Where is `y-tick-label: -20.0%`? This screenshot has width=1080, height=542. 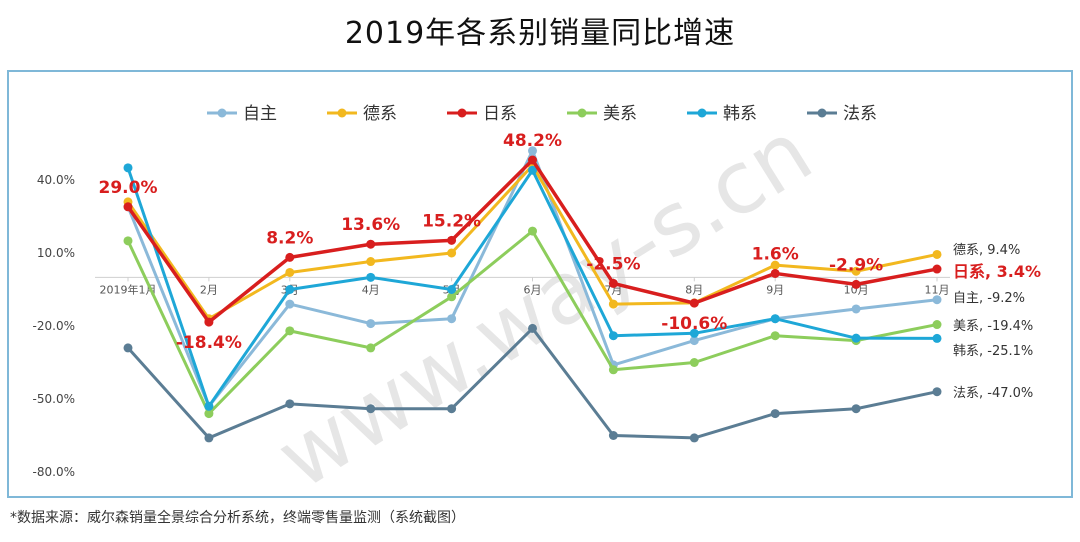 y-tick-label: -20.0% is located at coordinates (54, 326).